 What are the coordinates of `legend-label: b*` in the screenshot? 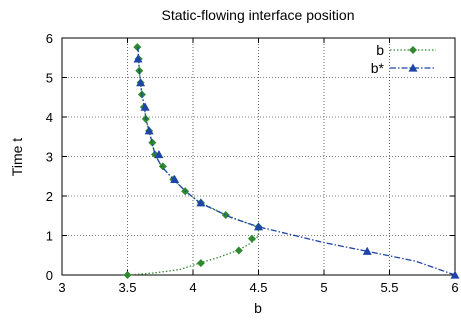 It's located at (378, 68).